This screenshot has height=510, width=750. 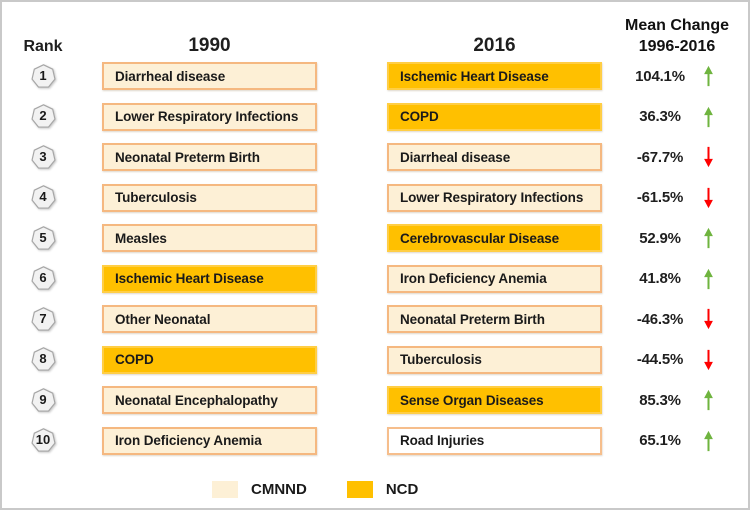 I want to click on rank-cell: 2, so click(x=52, y=117).